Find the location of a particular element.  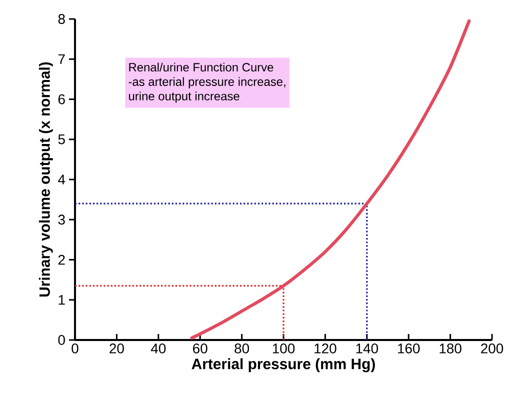

x-tick-label: 100 is located at coordinates (283, 349).